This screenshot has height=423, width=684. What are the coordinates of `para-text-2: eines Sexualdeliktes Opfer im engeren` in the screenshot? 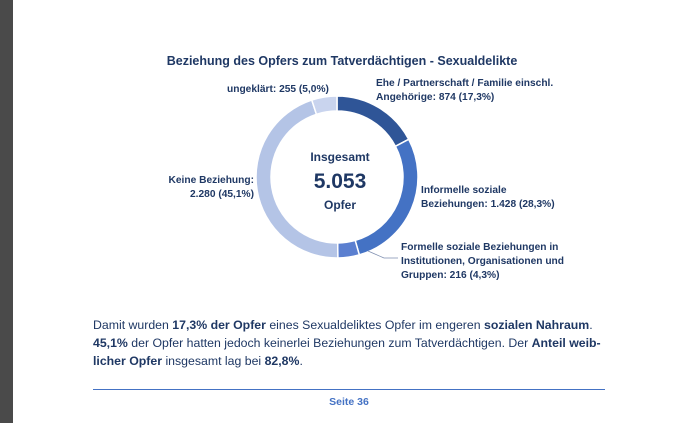 It's located at (374, 325).